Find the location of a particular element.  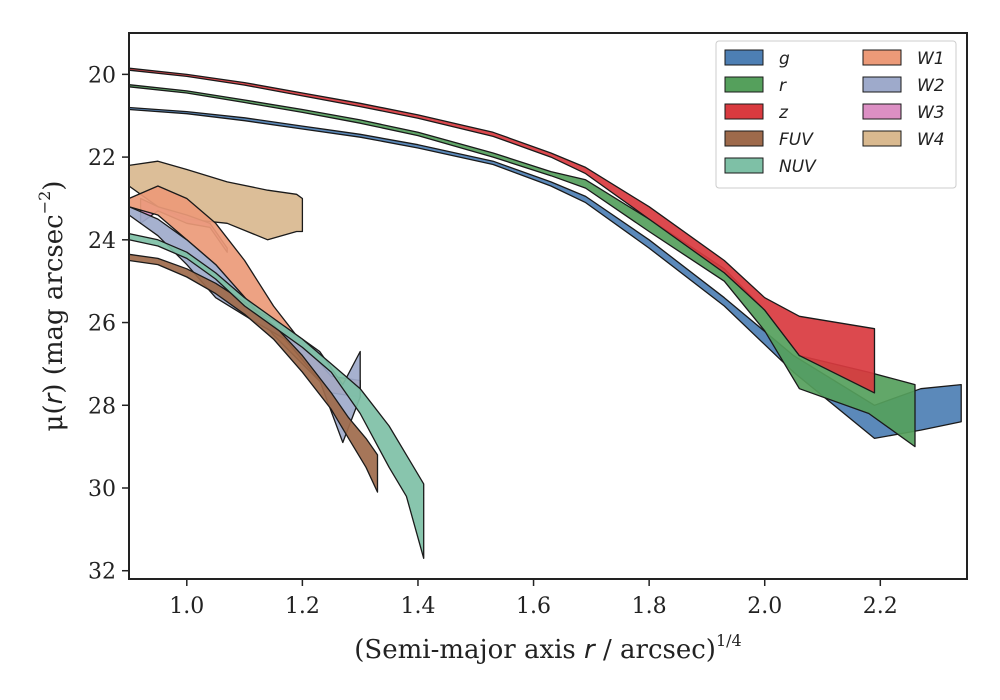

x-tick-label: 1.0 is located at coordinates (186, 606).